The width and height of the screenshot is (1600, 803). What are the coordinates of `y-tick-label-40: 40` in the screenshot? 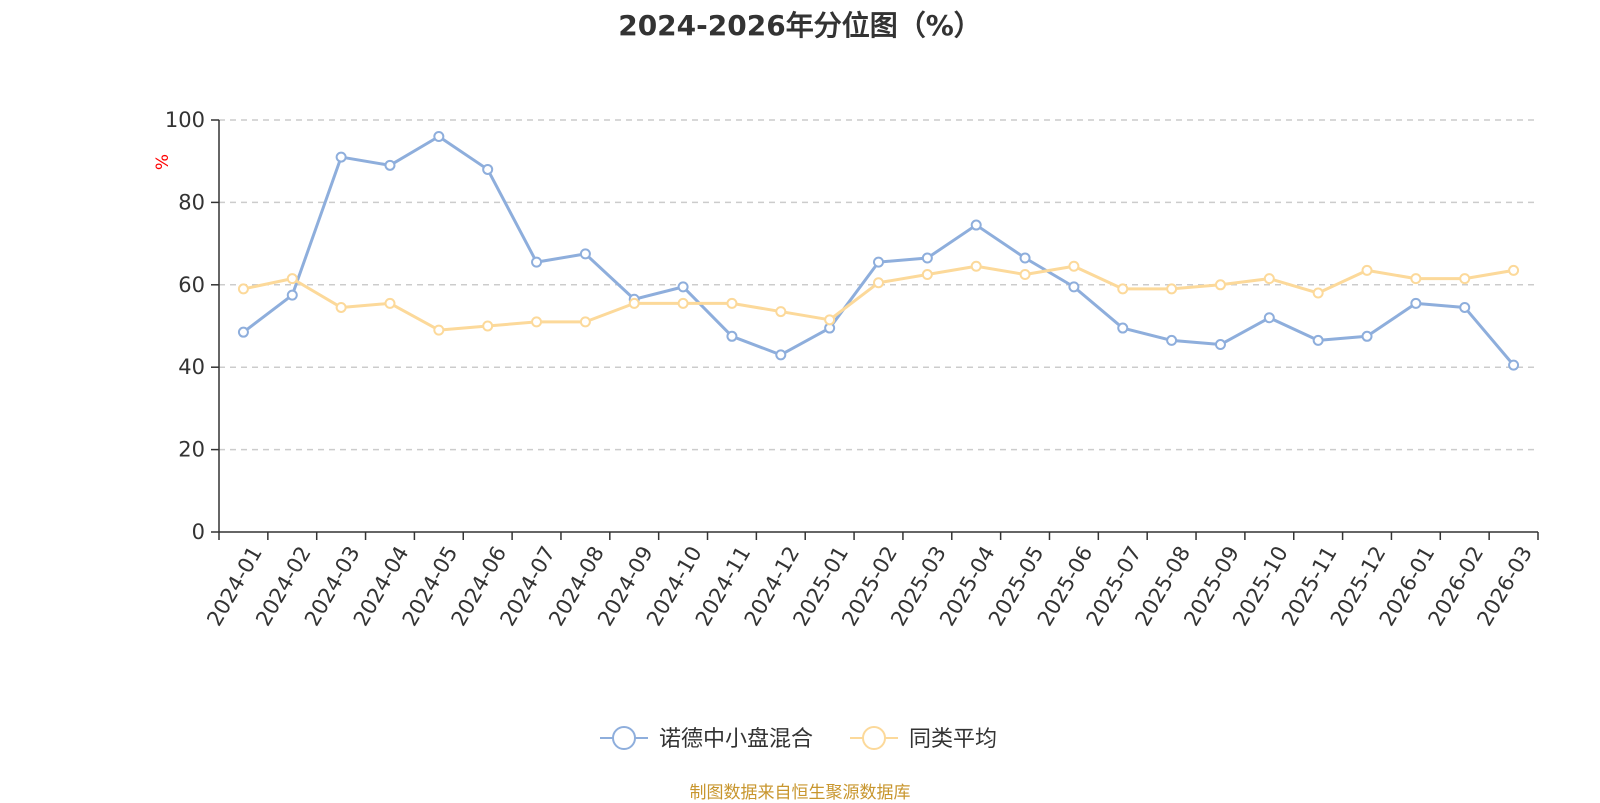 It's located at (191, 367).